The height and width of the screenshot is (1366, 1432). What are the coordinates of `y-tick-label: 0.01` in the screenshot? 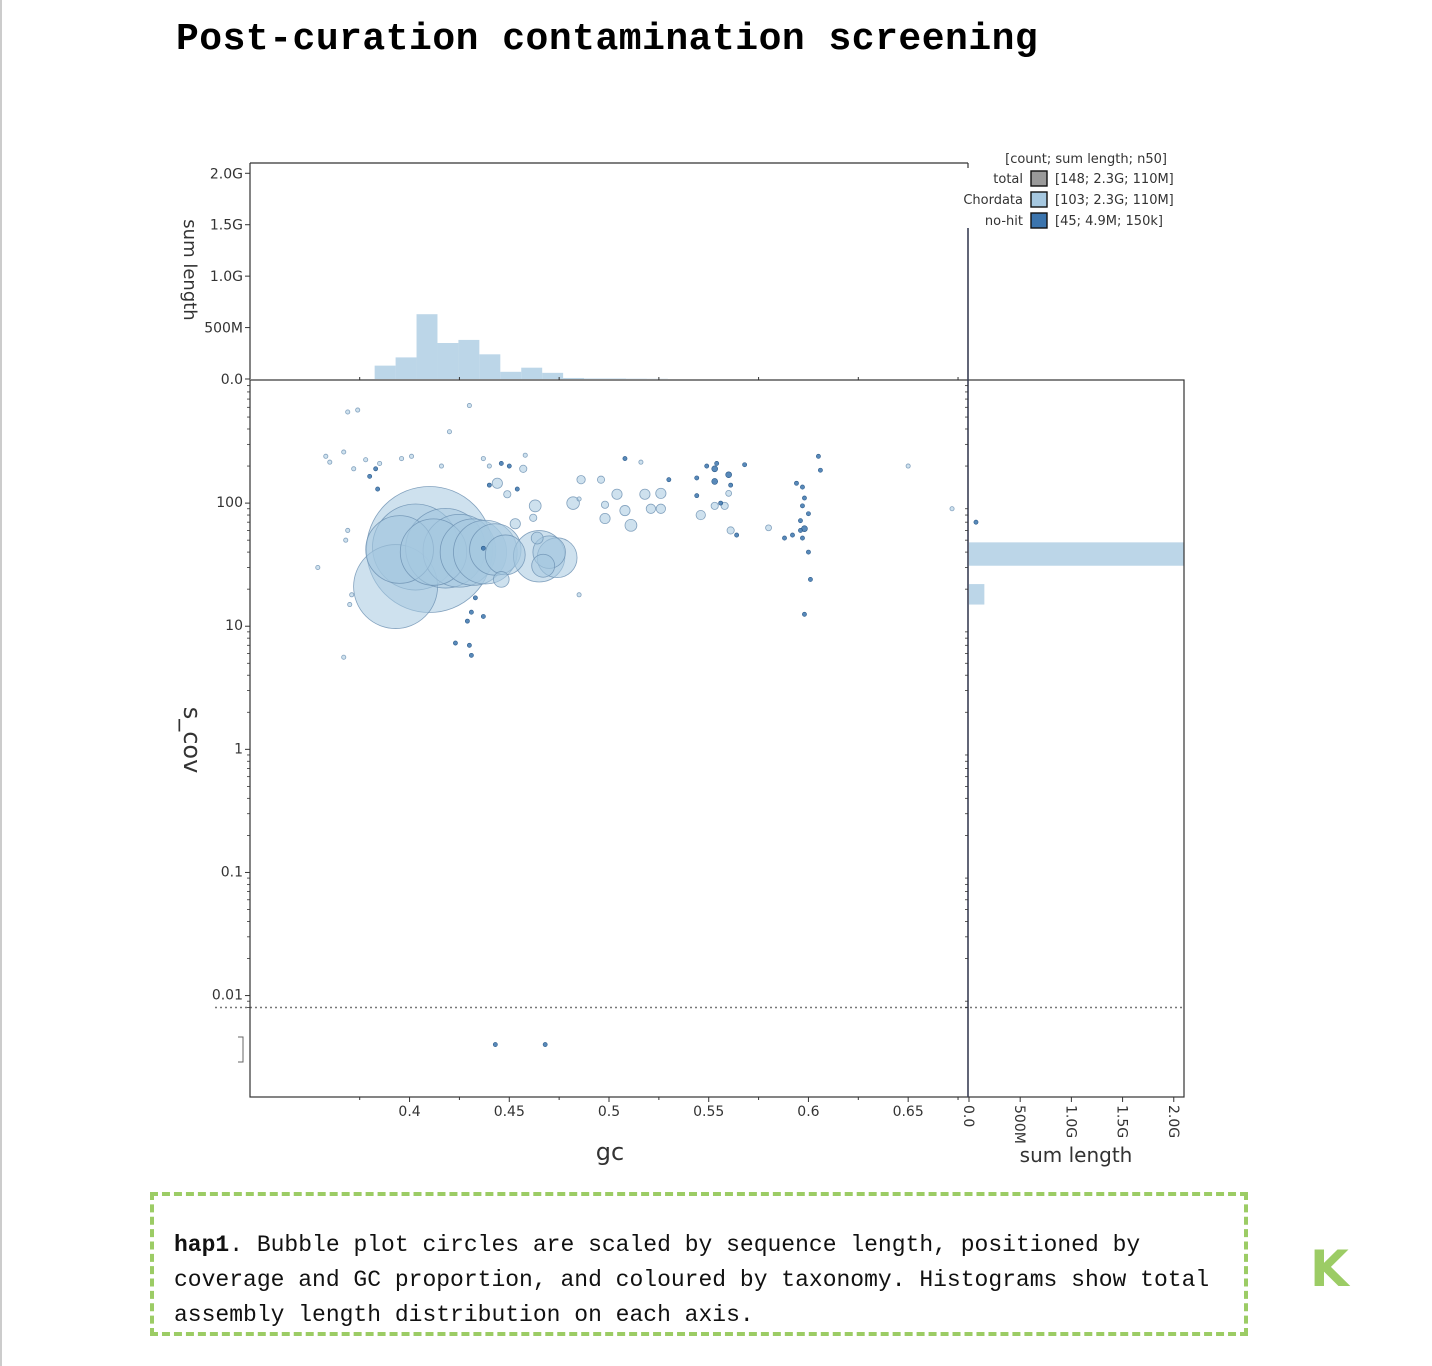 It's located at (227, 996).